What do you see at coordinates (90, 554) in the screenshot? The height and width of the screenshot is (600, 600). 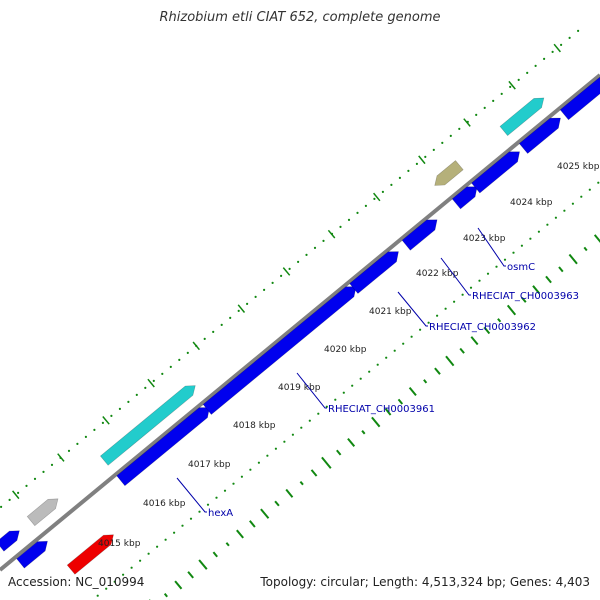 I see `gene-red-feature` at bounding box center [90, 554].